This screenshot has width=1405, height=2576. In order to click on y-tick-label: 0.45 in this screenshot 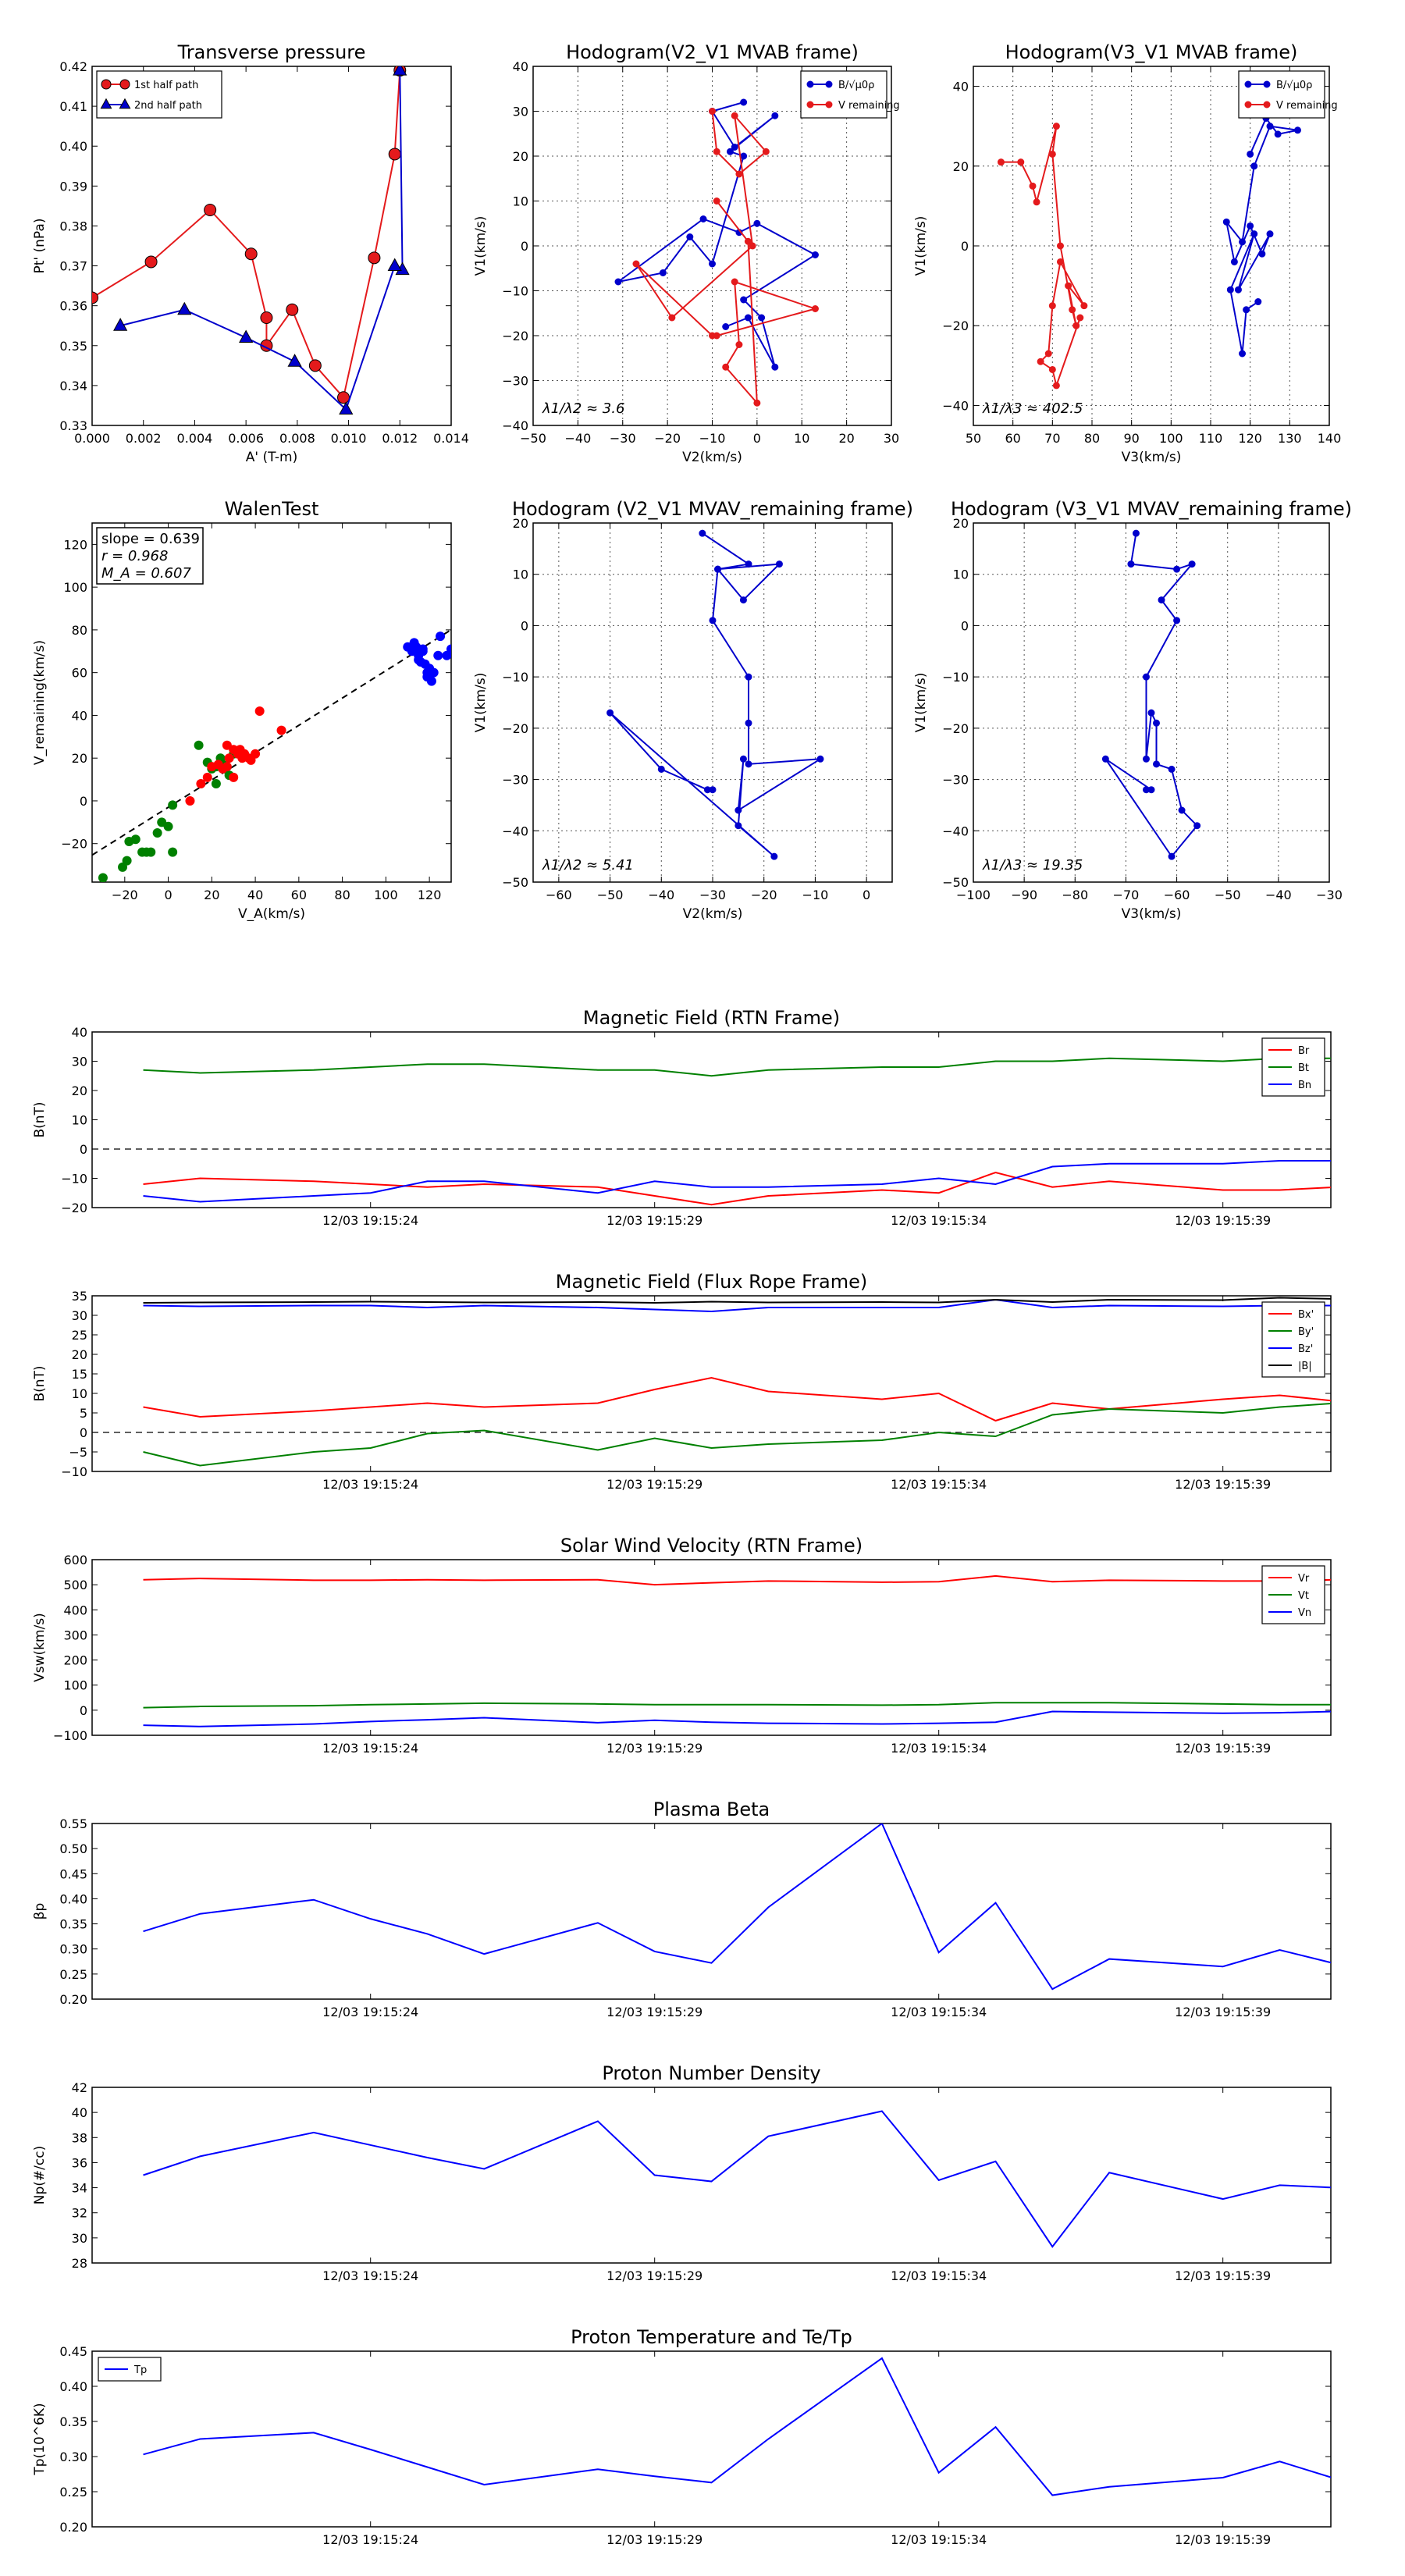, I will do `click(73, 1873)`.